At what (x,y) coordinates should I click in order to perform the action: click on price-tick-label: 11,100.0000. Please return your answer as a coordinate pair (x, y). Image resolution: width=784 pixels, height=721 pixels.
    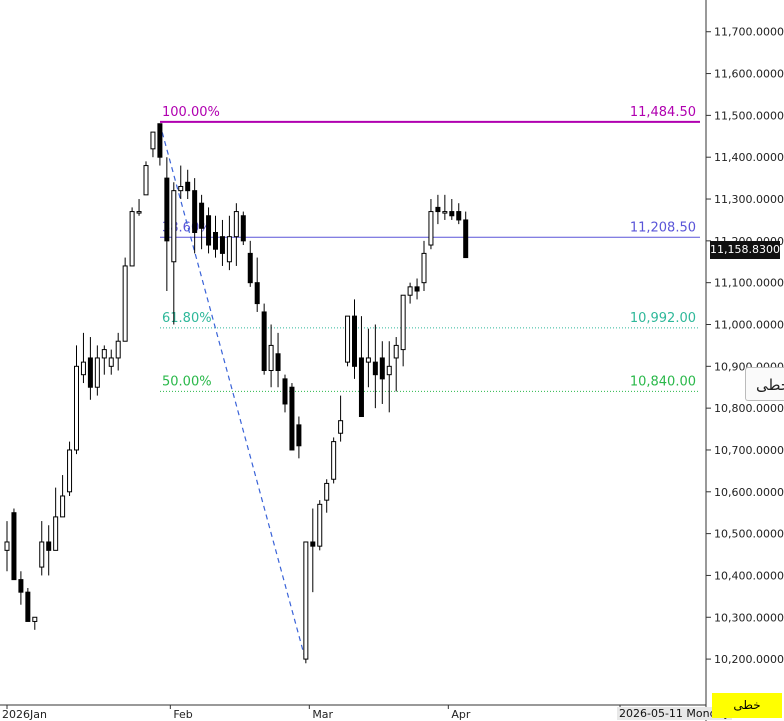
    Looking at the image, I should click on (749, 283).